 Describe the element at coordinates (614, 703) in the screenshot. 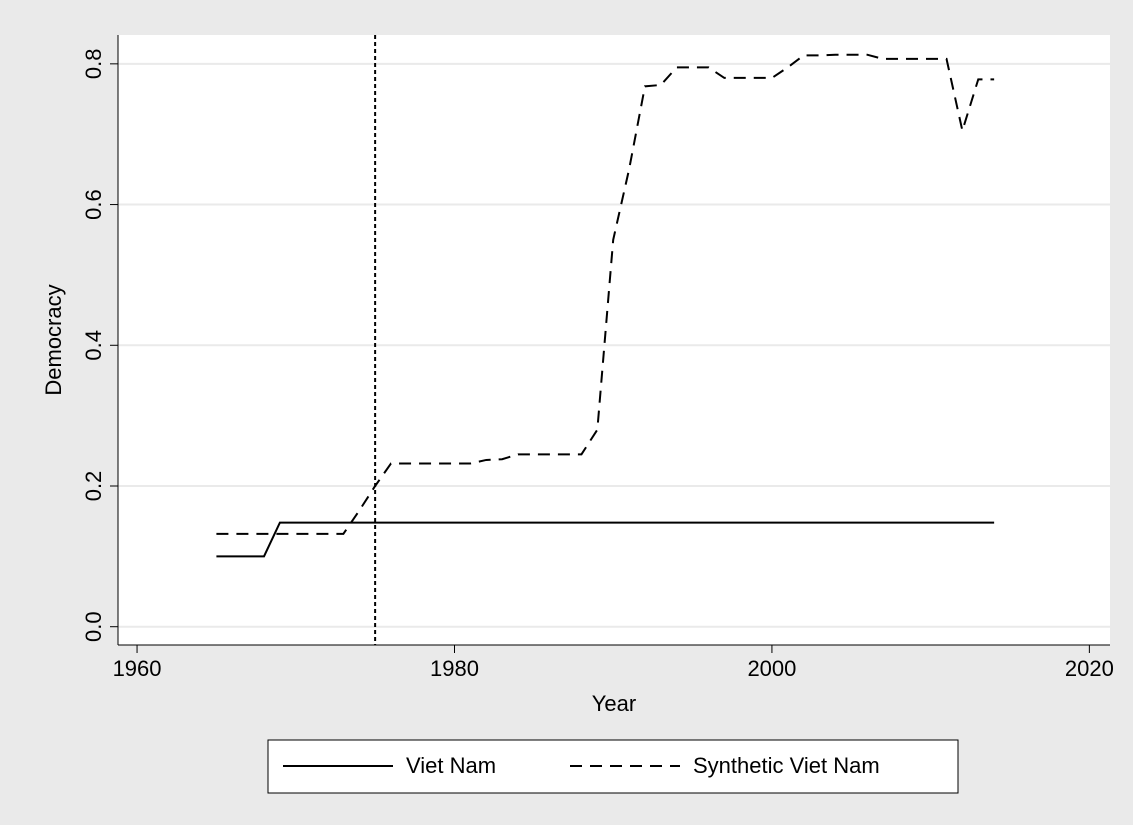

I see `x-axis-title: Year` at that location.